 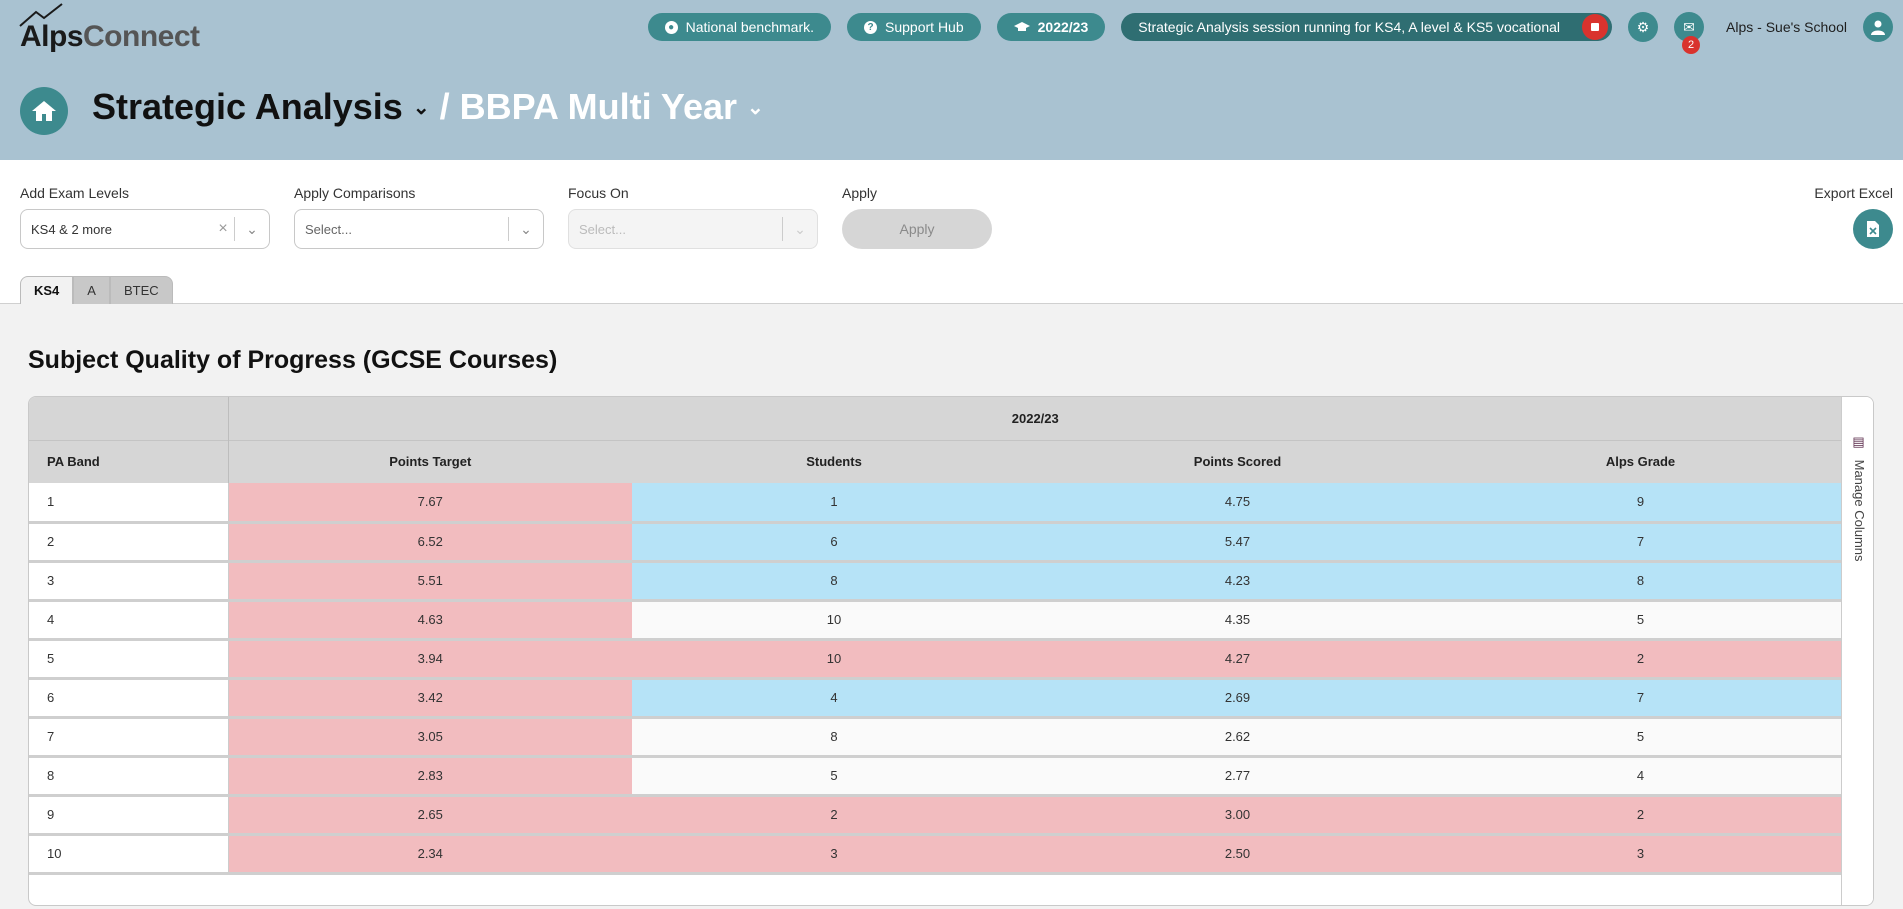 I want to click on home-button, so click(x=44, y=111).